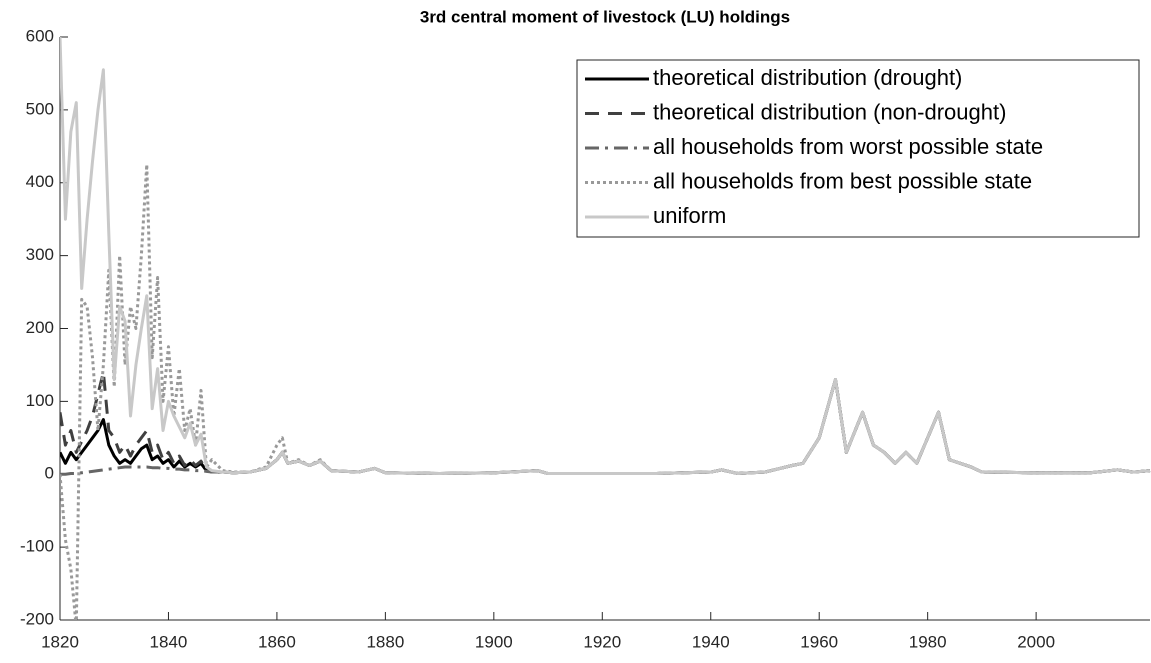  I want to click on series-line, so click(605, 427).